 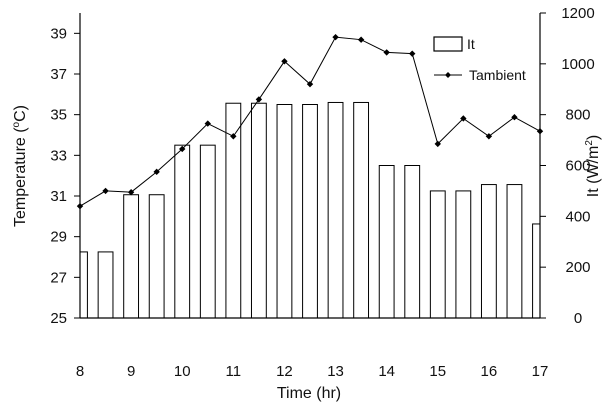 I want to click on y-right-tick-label: 800, so click(x=577, y=115).